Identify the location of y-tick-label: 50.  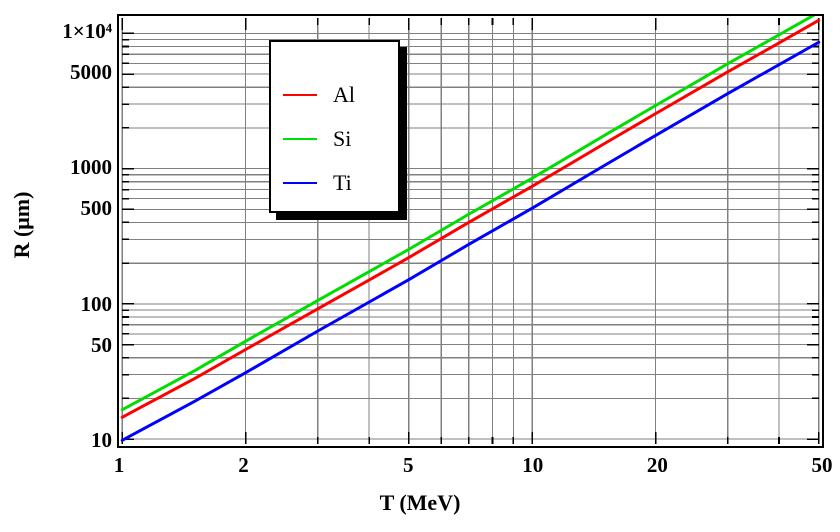
(101, 344).